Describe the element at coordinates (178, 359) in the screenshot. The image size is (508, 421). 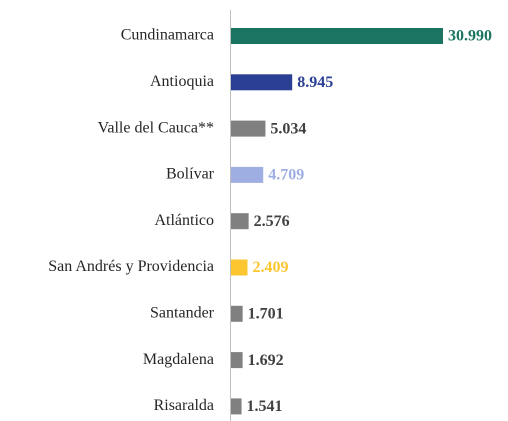
I see `category-label: Magdalena` at that location.